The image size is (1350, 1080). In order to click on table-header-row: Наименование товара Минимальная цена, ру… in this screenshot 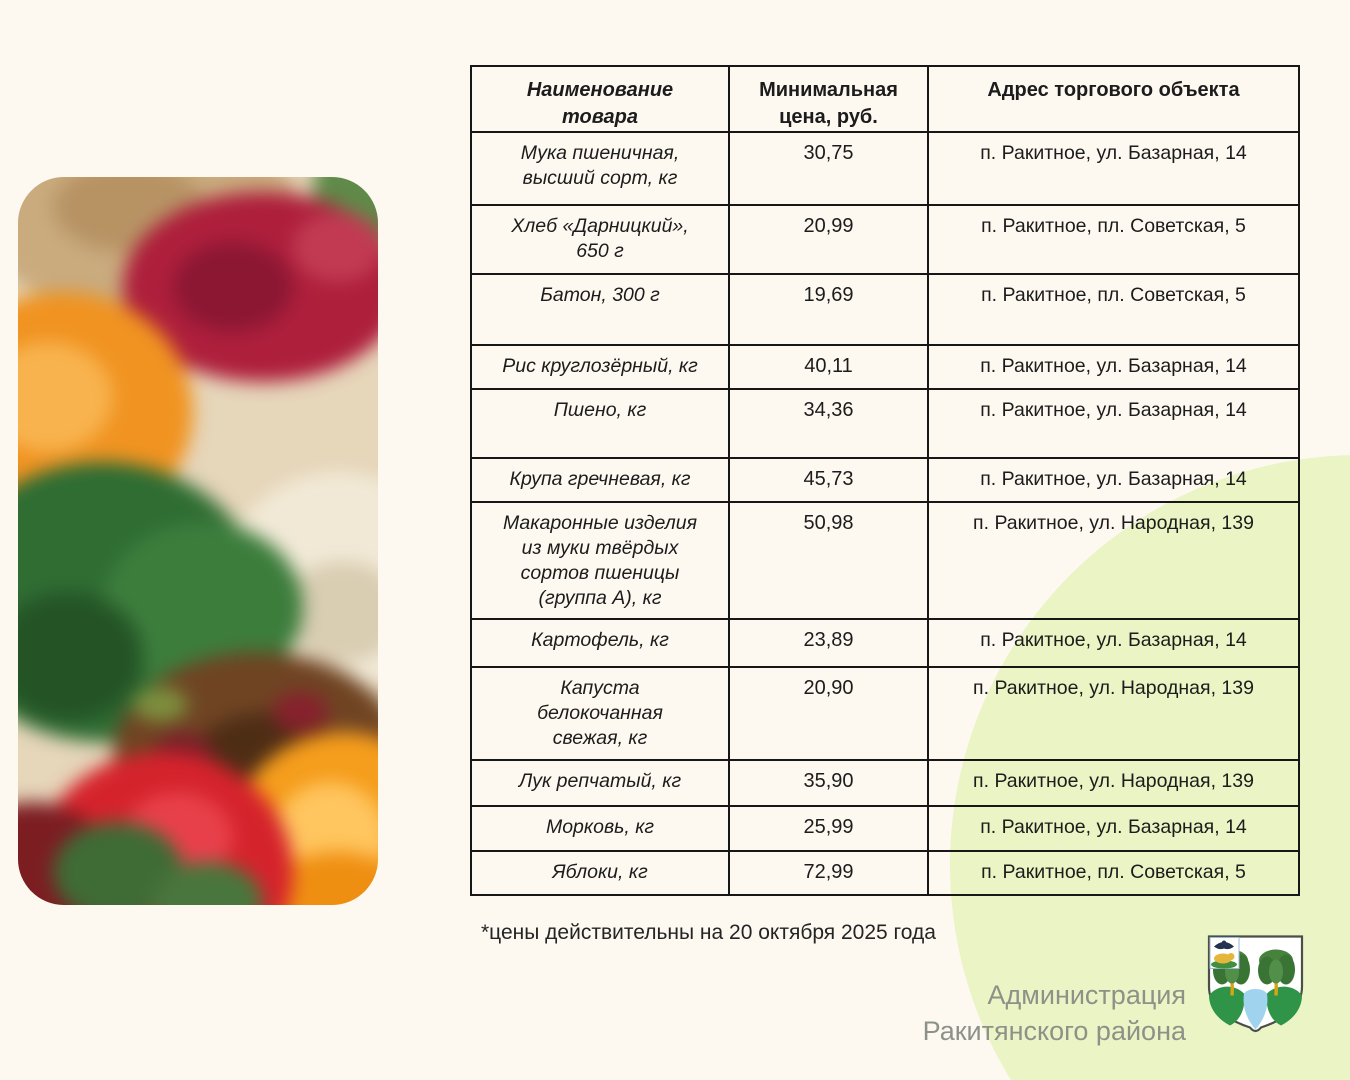, I will do `click(885, 99)`.